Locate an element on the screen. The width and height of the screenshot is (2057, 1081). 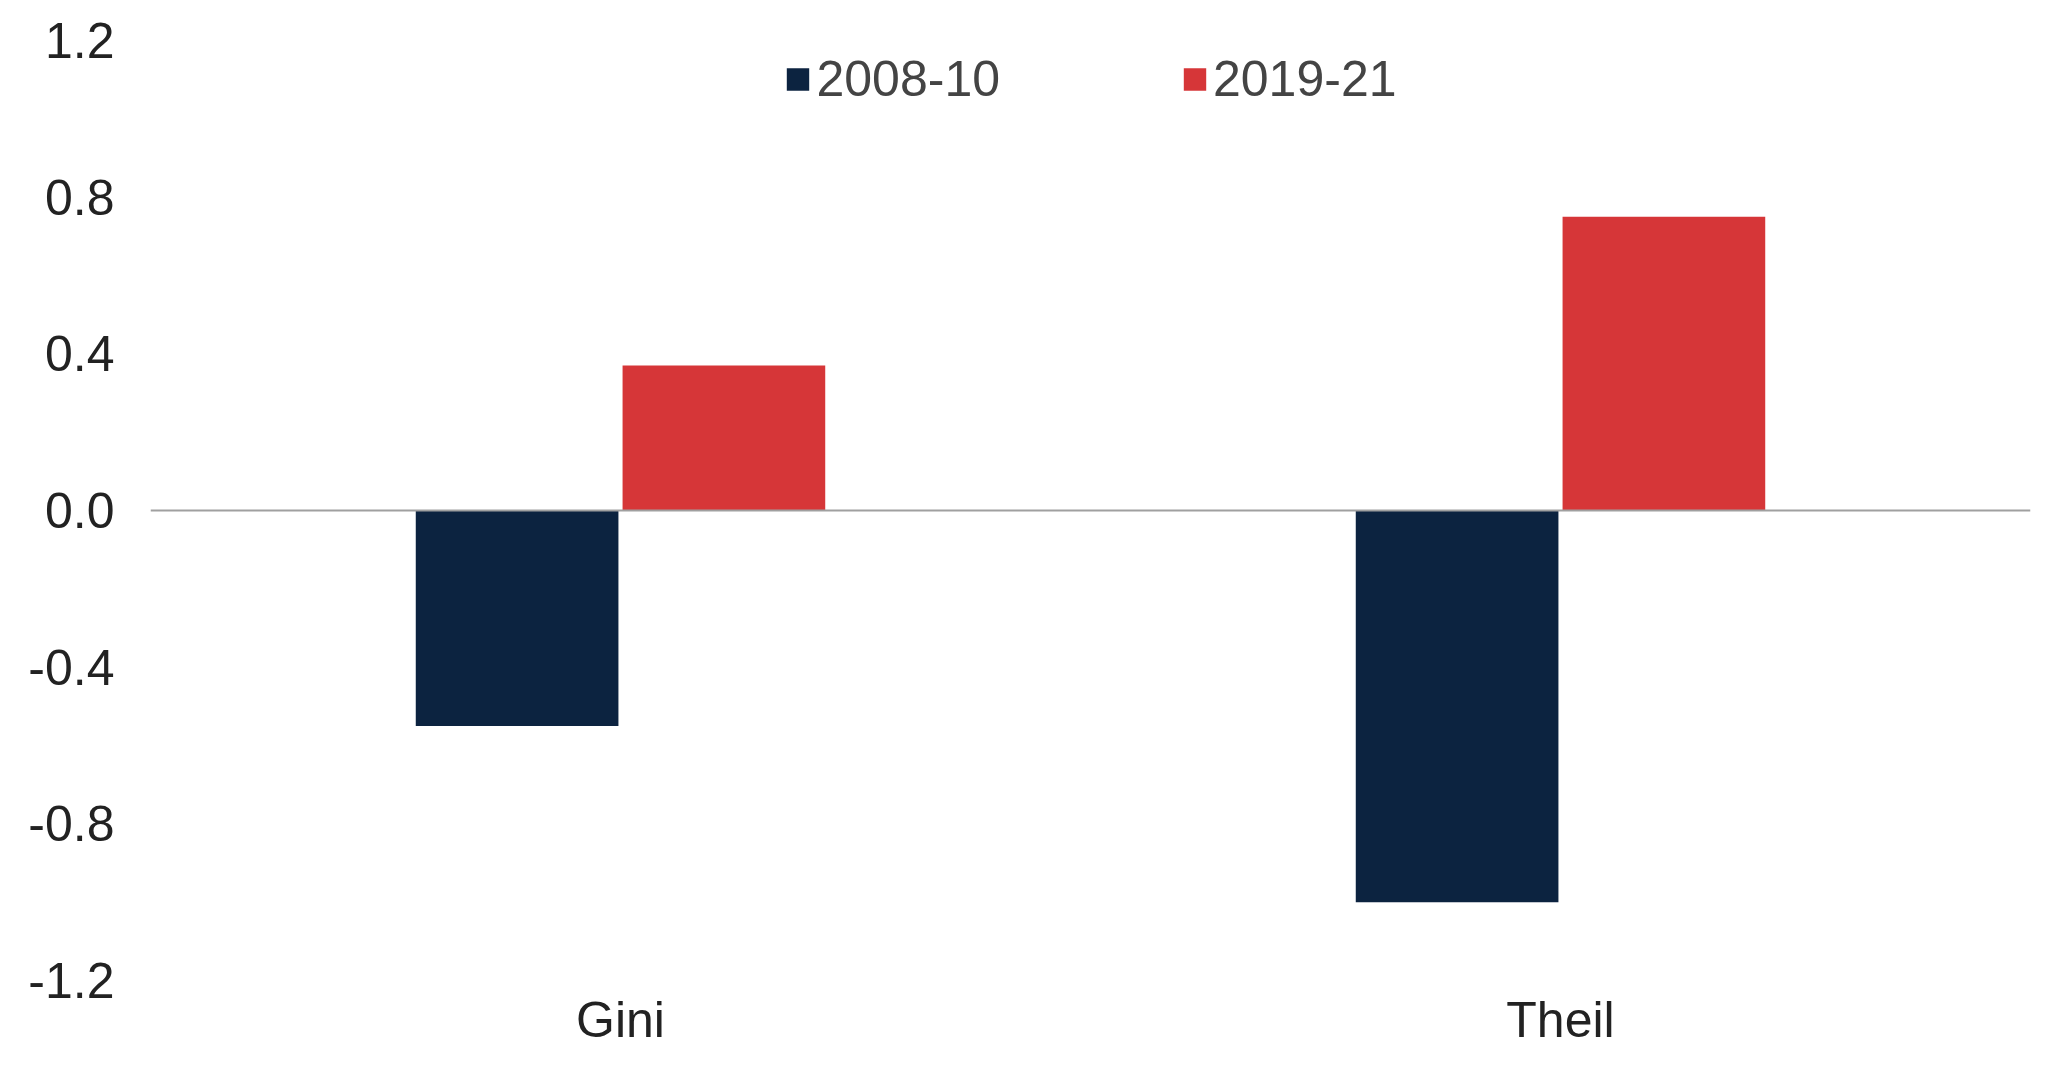
y-tick-label: -0.8 is located at coordinates (71, 824).